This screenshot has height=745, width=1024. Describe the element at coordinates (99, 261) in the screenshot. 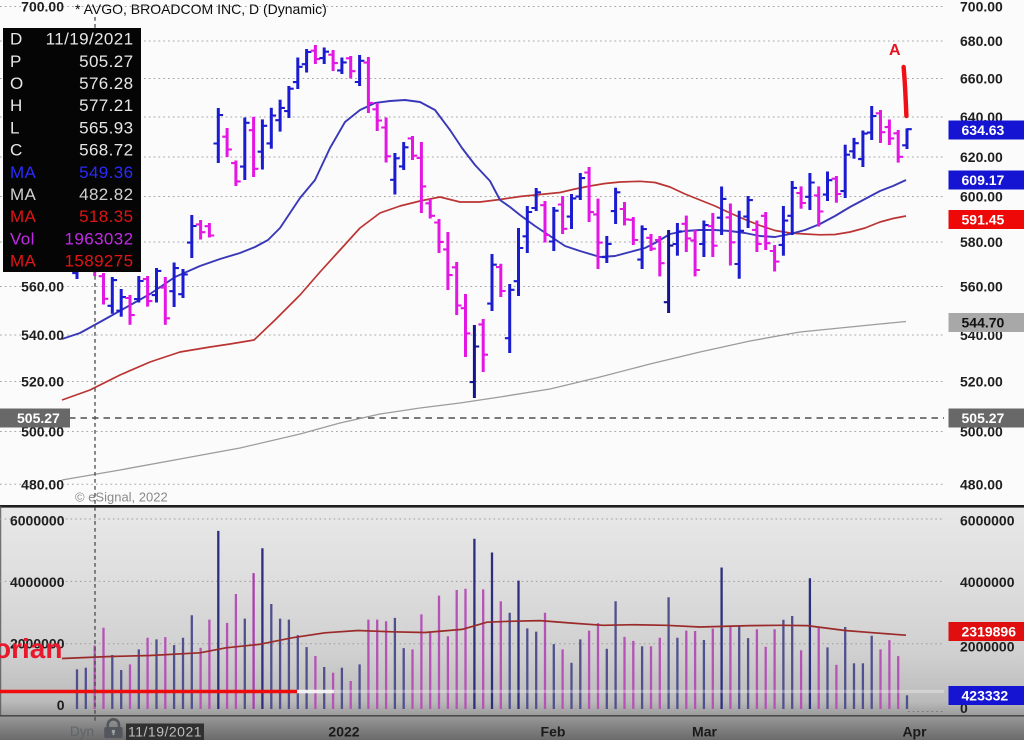

I see `svg-text: 1589275` at that location.